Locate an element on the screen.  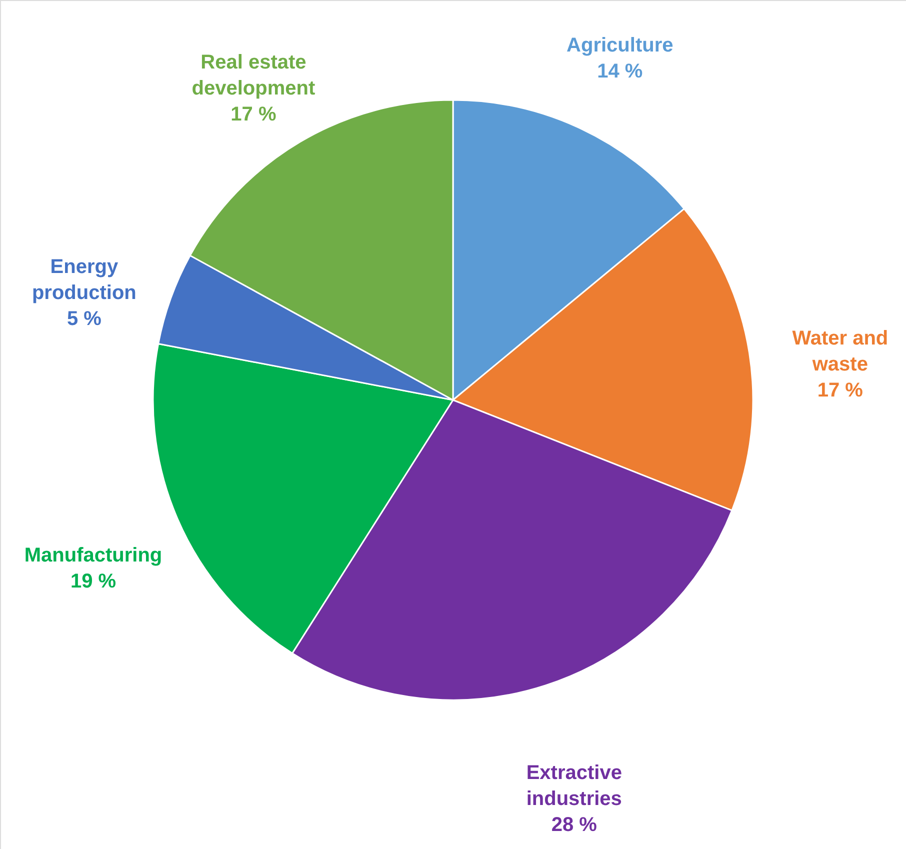
slice-label: Extractive industries is located at coordinates (574, 786).